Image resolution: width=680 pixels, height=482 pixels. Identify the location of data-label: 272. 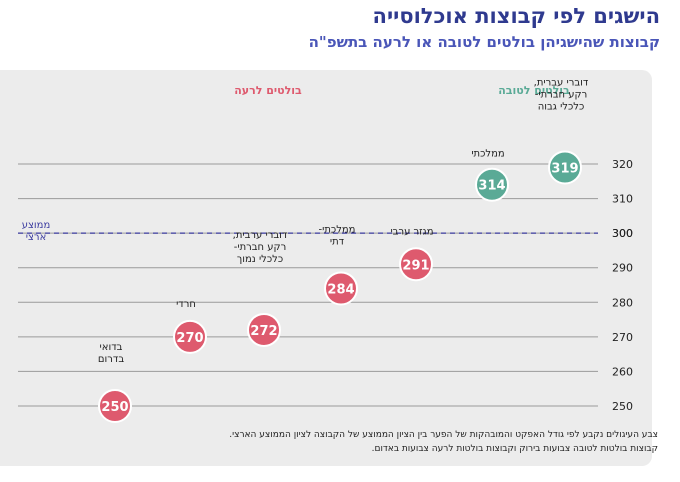
(263, 331).